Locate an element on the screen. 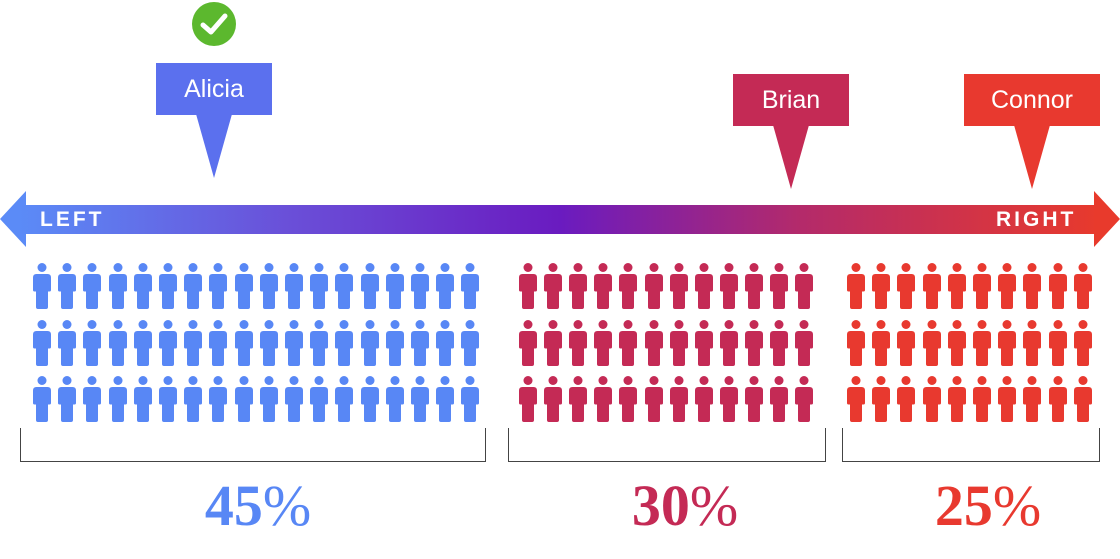 The height and width of the screenshot is (559, 1120). check-mark is located at coordinates (214, 24).